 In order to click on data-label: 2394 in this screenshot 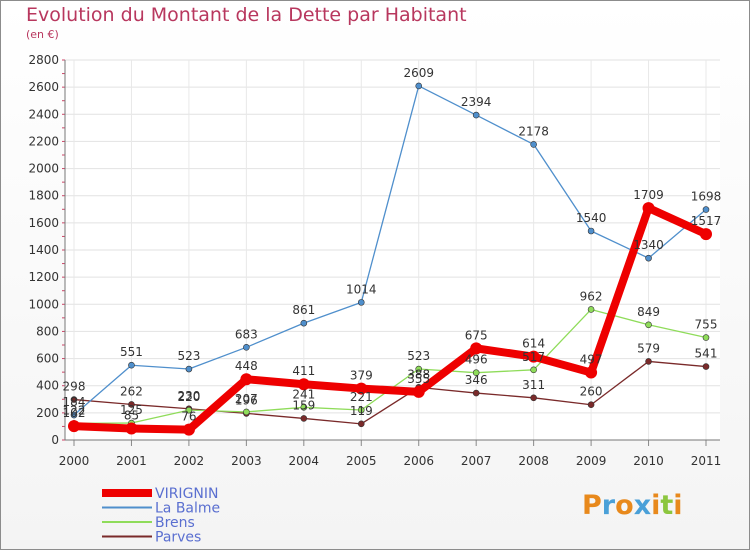, I will do `click(476, 102)`.